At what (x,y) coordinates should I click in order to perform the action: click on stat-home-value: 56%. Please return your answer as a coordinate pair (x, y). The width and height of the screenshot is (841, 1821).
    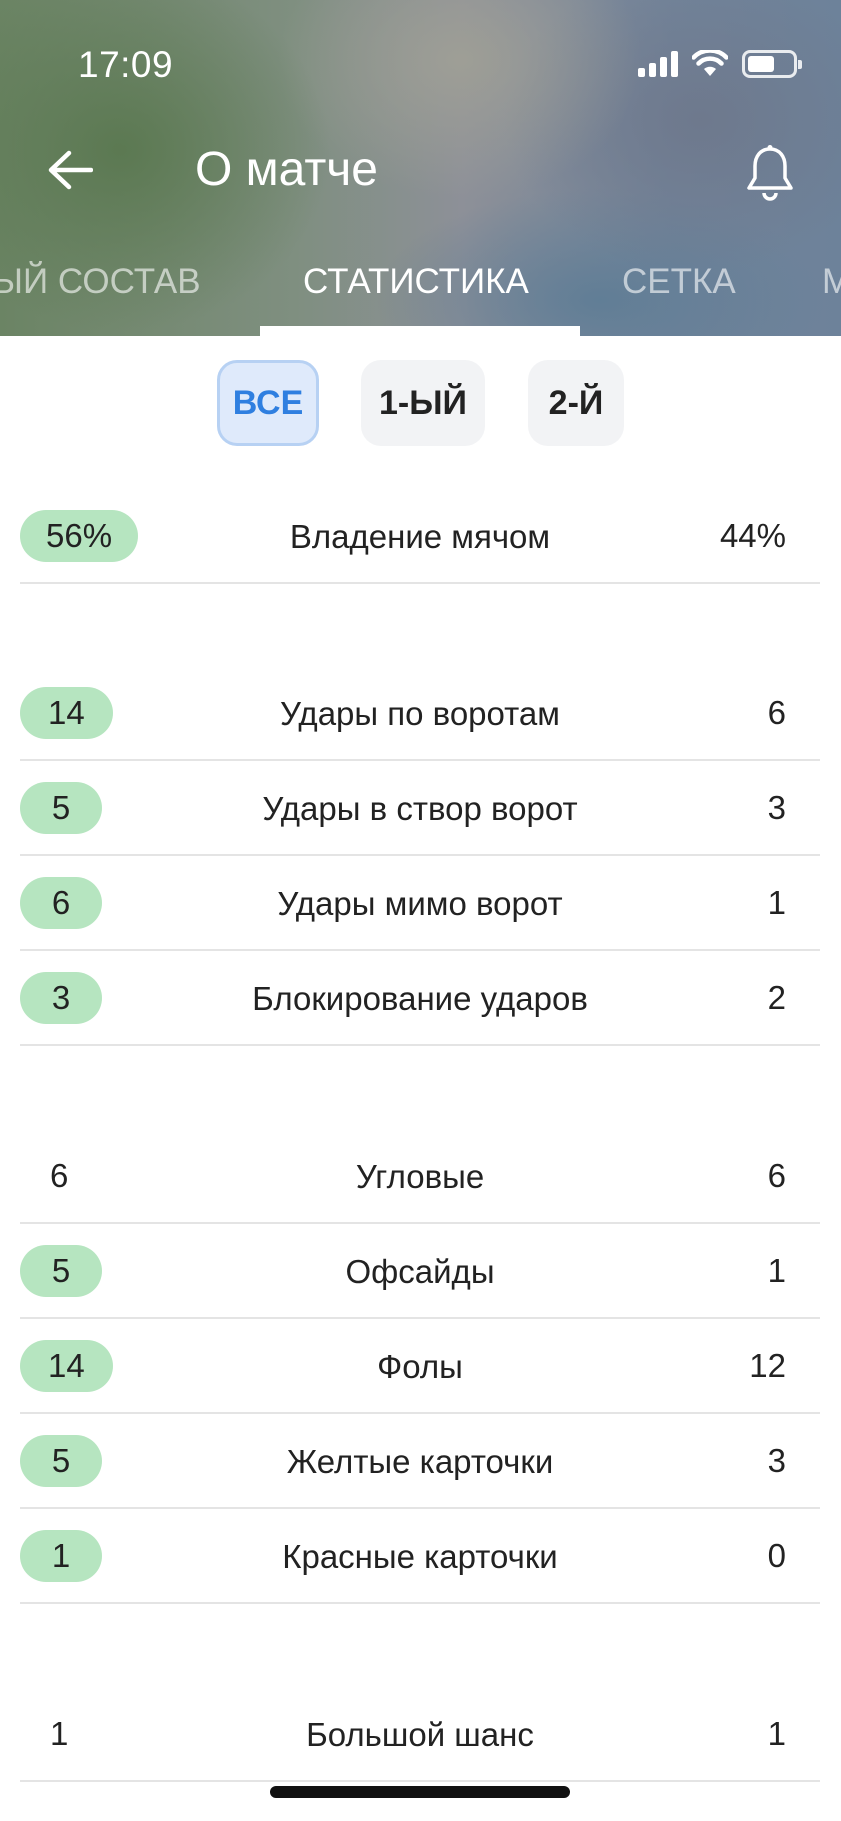
    Looking at the image, I should click on (79, 536).